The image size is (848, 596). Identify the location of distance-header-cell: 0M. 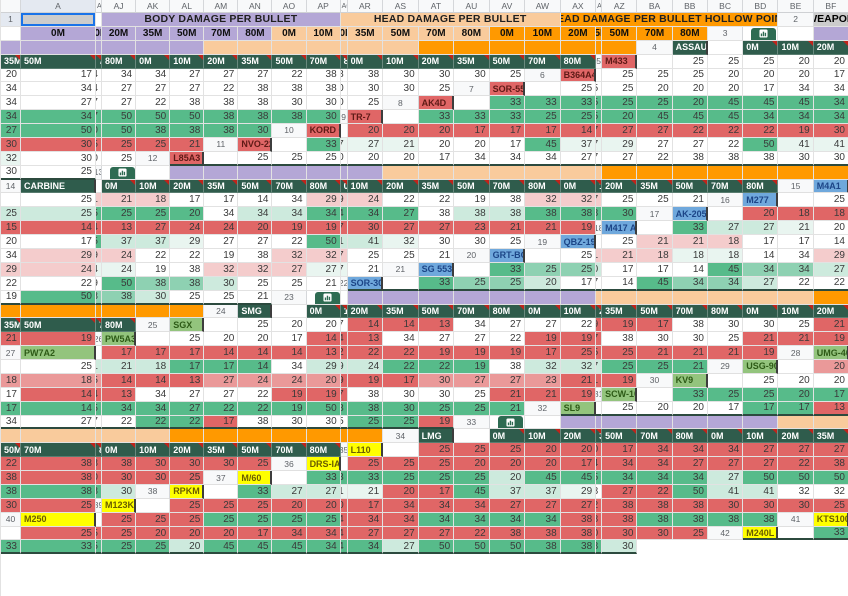
(289, 33).